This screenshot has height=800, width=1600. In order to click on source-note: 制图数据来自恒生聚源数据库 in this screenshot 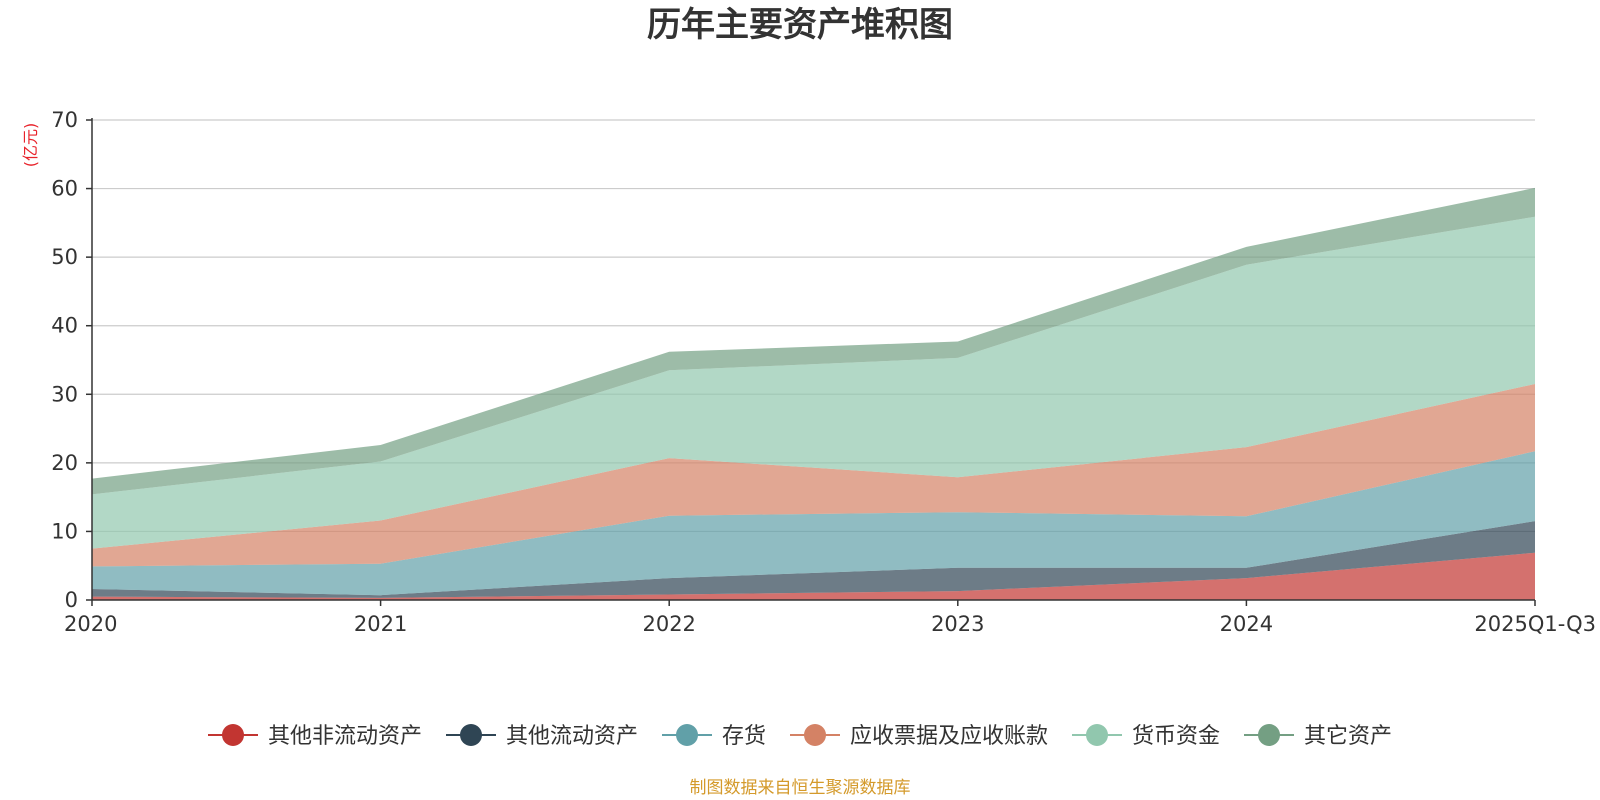, I will do `click(800, 788)`.